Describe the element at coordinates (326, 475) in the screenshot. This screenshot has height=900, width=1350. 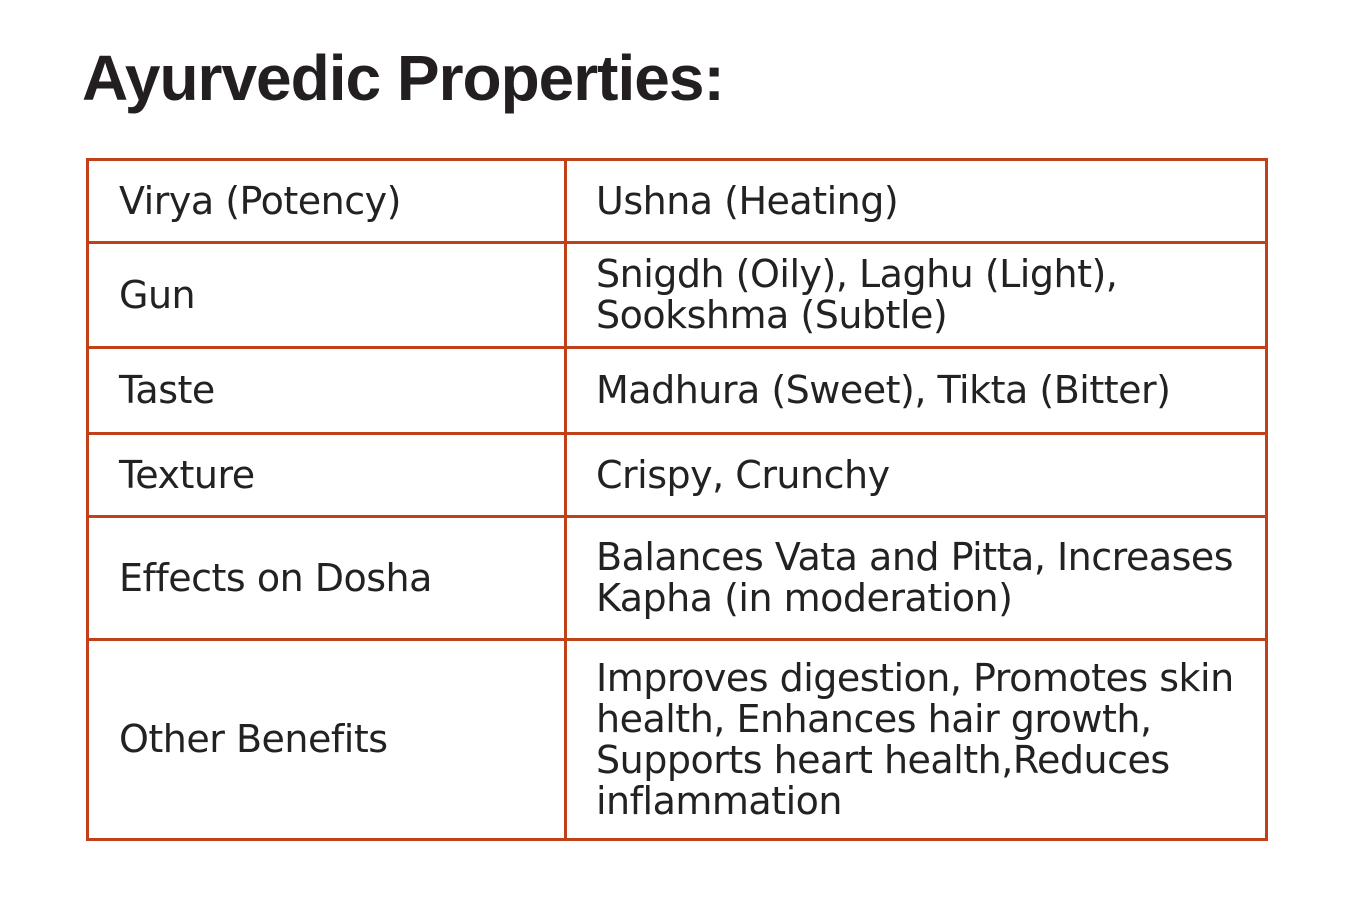
I see `property-cell: Texture` at that location.